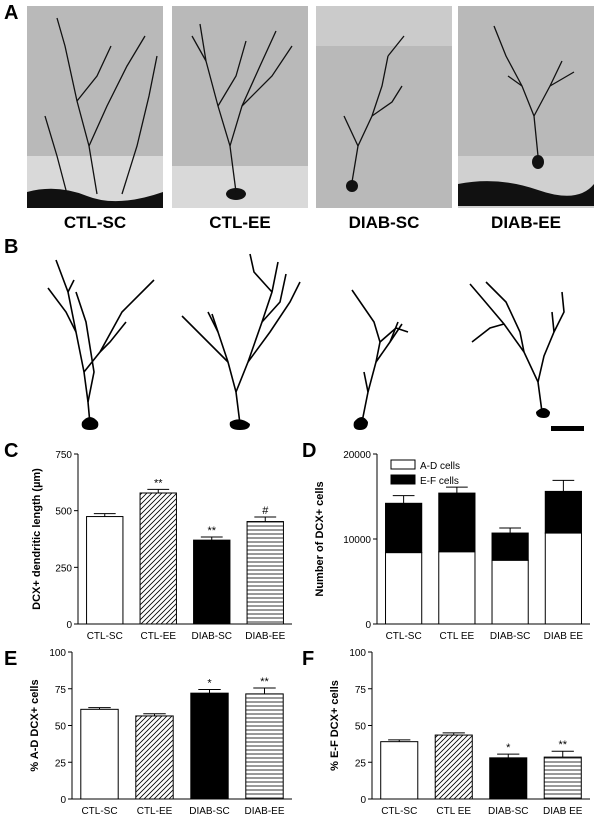 The width and height of the screenshot is (598, 819). What do you see at coordinates (35, 725) in the screenshot?
I see `y-axis-label: % A-D DCX+ cells` at bounding box center [35, 725].